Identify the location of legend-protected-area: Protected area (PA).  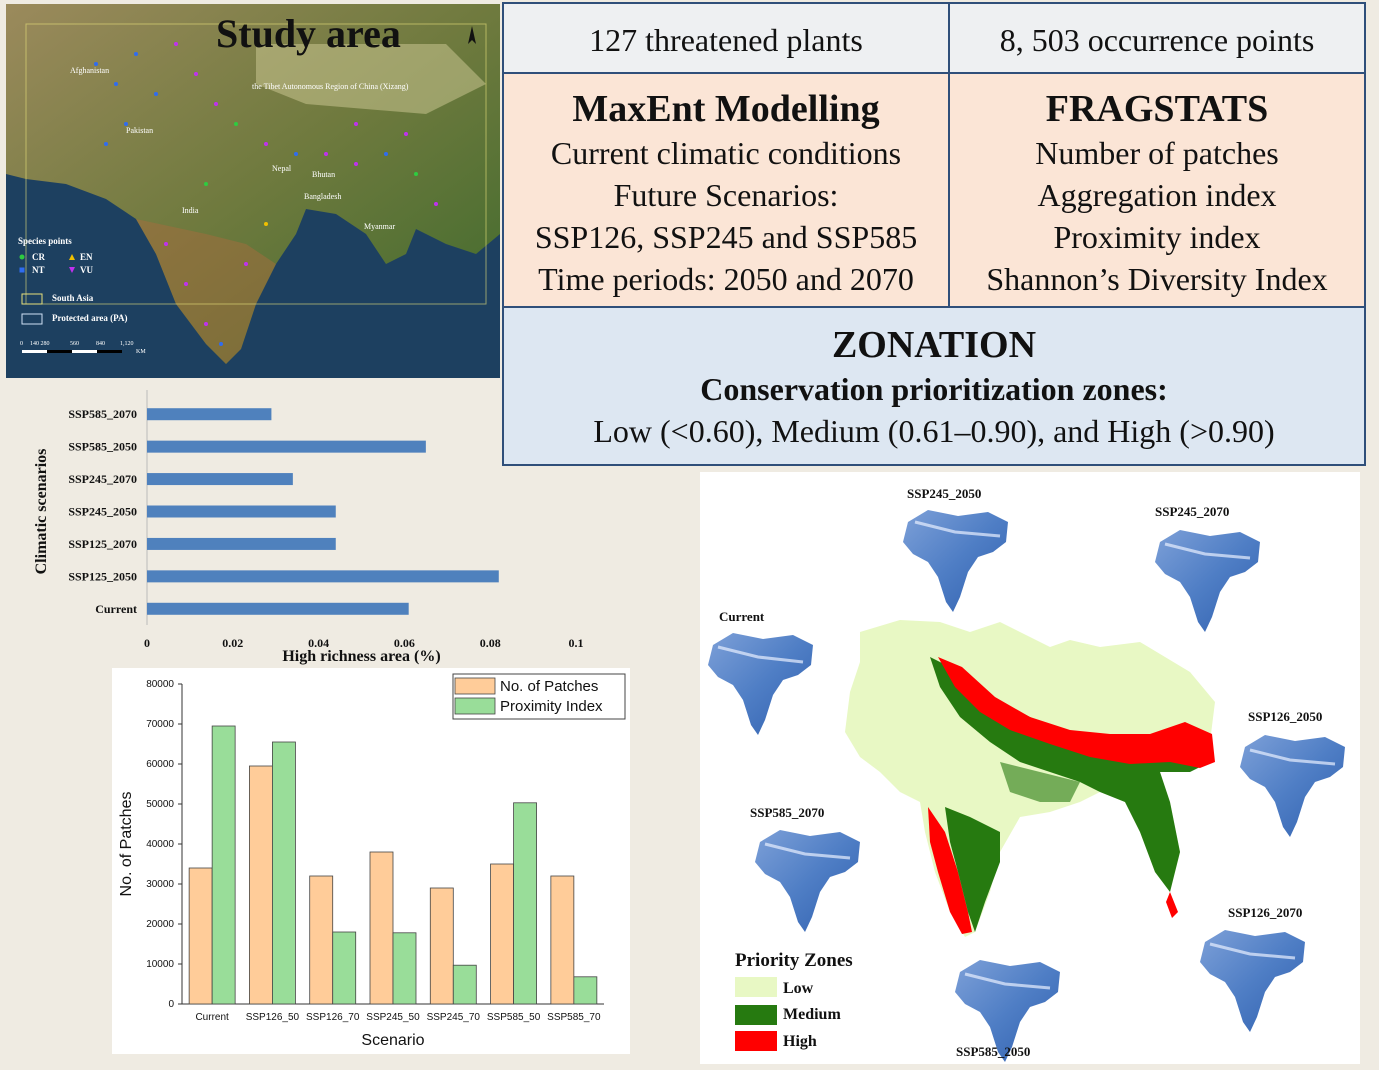
(90, 318).